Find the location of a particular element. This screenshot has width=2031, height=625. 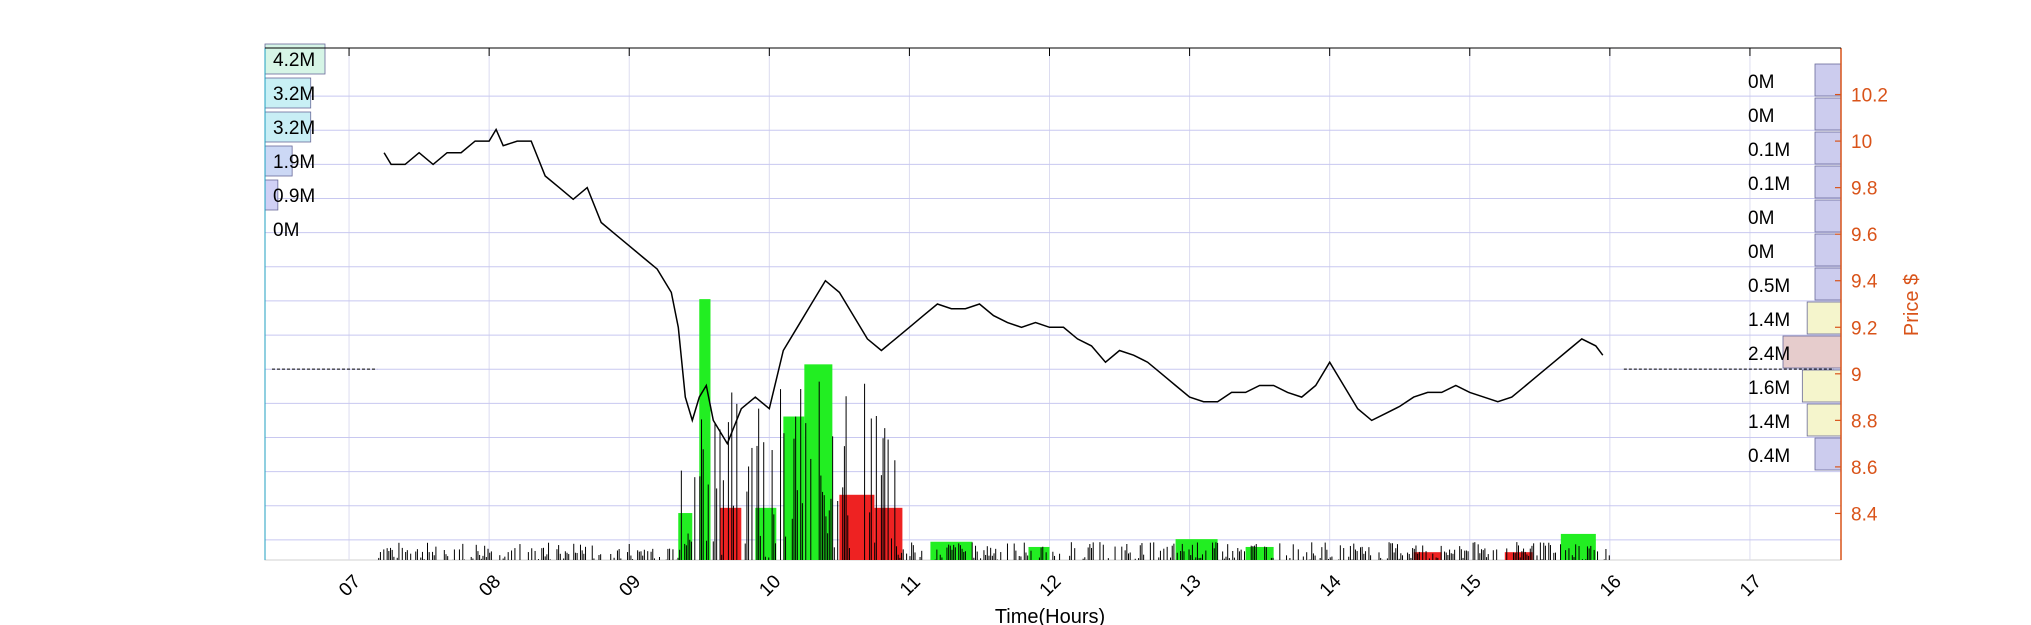

x-tick-label: 16 is located at coordinates (1611, 586).